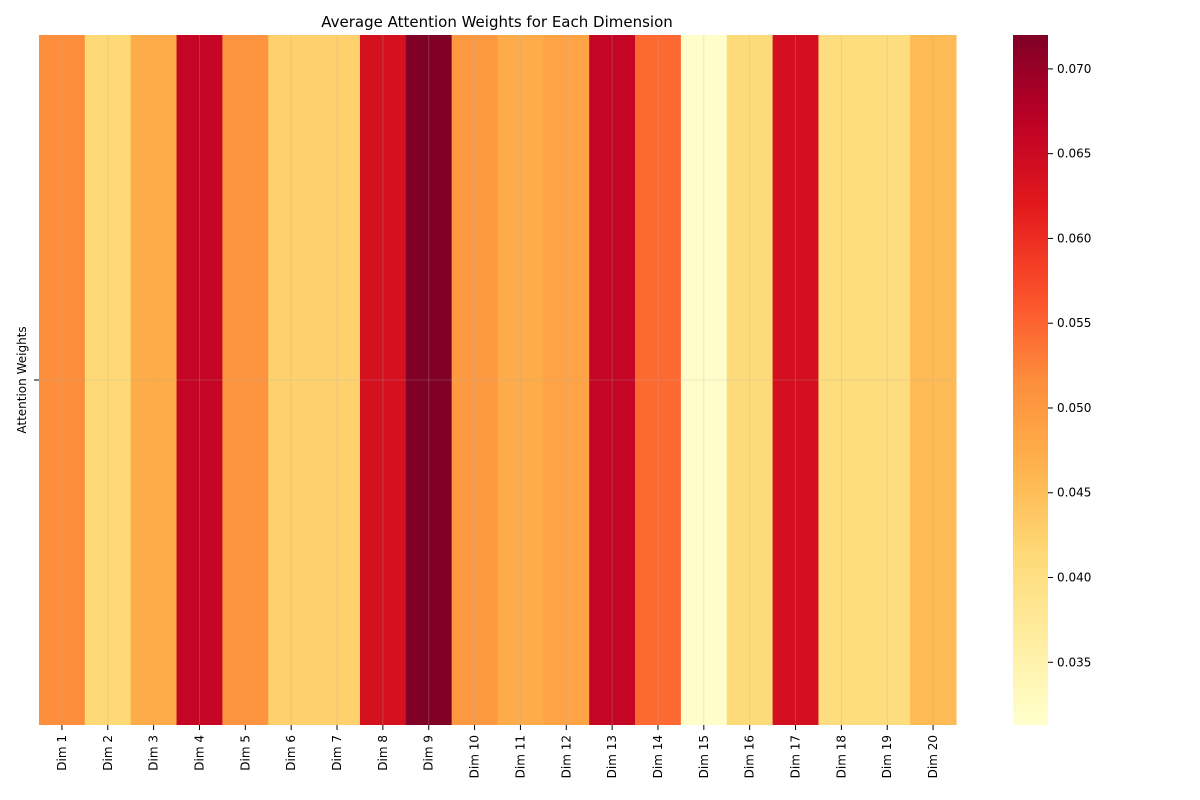 Image resolution: width=1200 pixels, height=800 pixels. Describe the element at coordinates (62, 753) in the screenshot. I see `x-tick-label: Dim 1` at that location.